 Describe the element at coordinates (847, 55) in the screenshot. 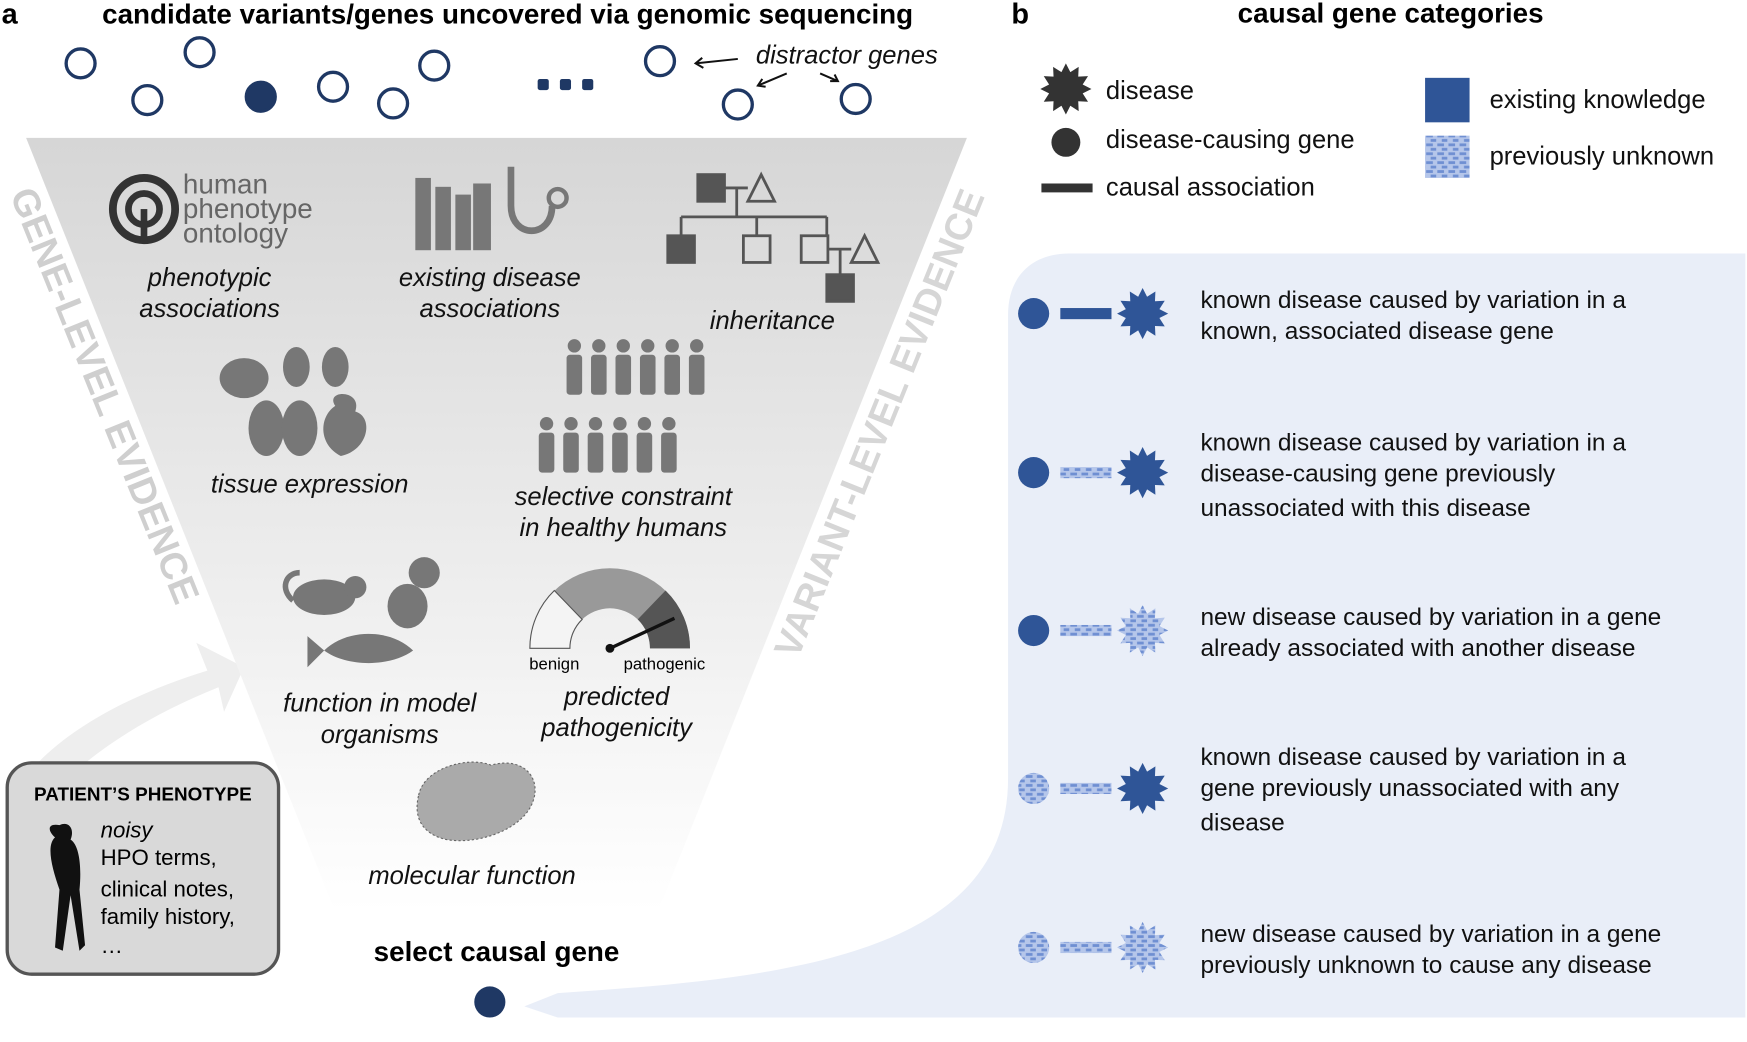

I see `distractor-label: distractor genes` at that location.